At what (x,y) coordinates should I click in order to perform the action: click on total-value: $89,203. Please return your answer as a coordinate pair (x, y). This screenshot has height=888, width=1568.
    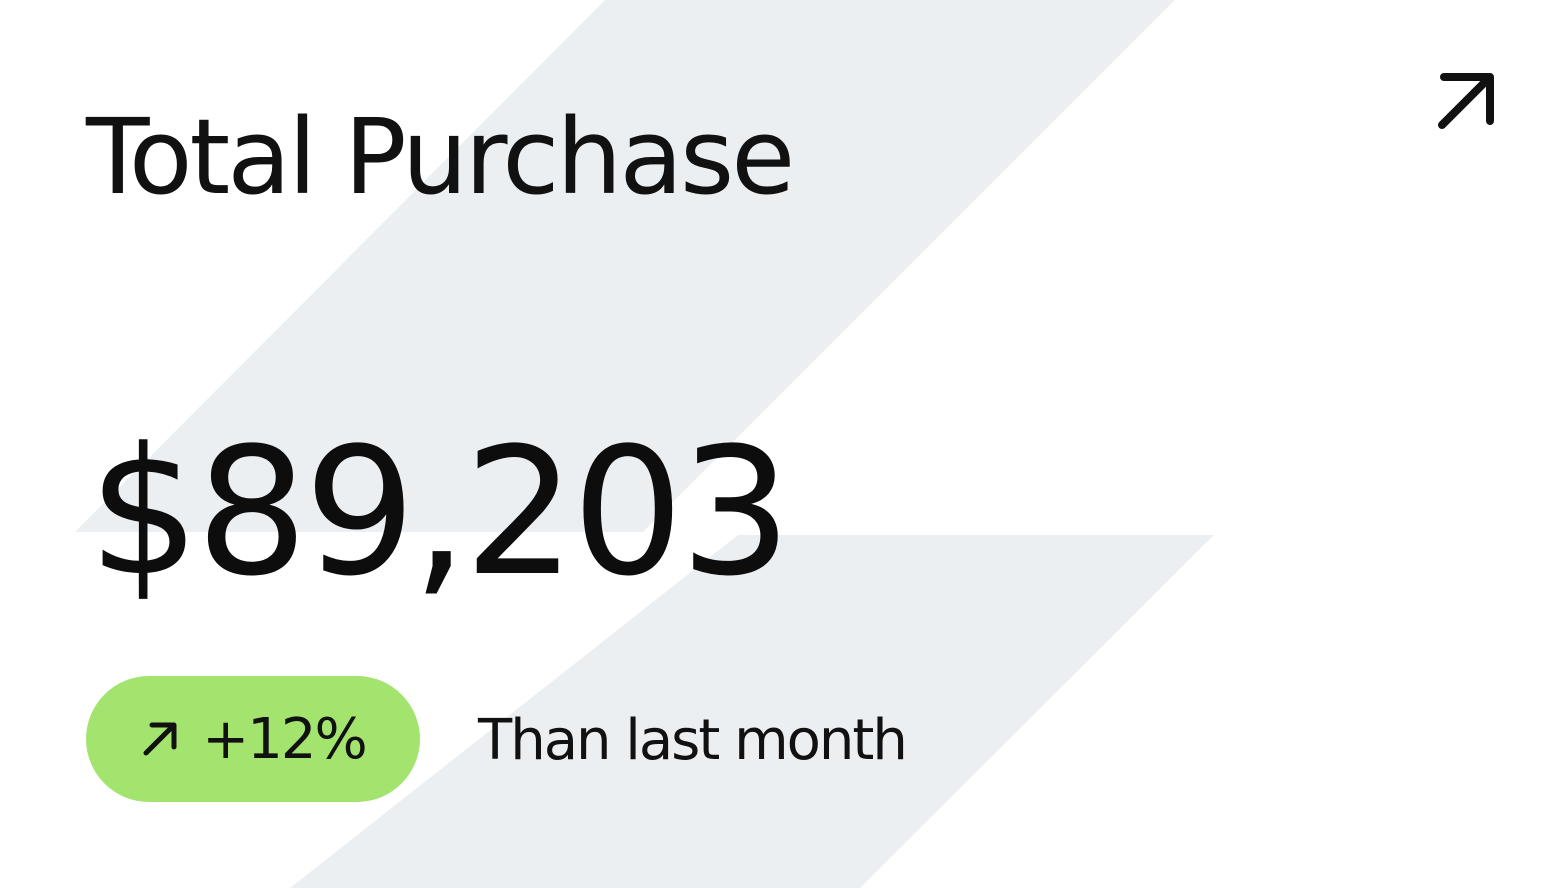
    Looking at the image, I should click on (440, 512).